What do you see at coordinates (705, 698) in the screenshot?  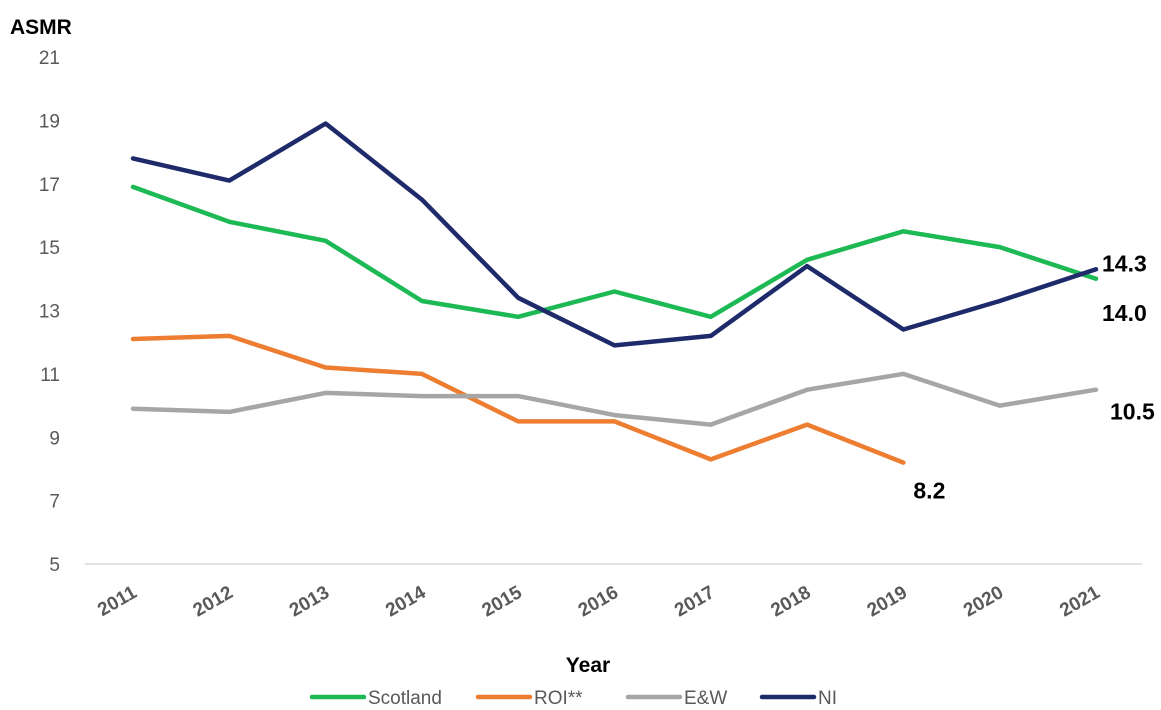 I see `legend-label: E&W` at bounding box center [705, 698].